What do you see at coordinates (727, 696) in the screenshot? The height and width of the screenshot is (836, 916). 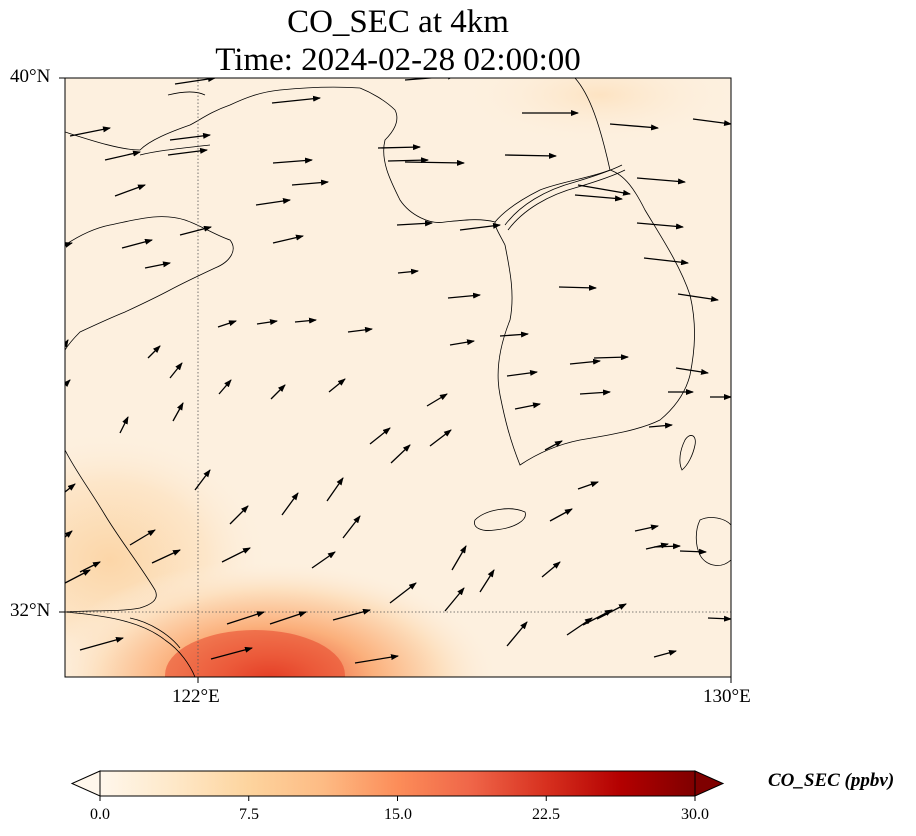 I see `lon-label-130e: 130°E` at bounding box center [727, 696].